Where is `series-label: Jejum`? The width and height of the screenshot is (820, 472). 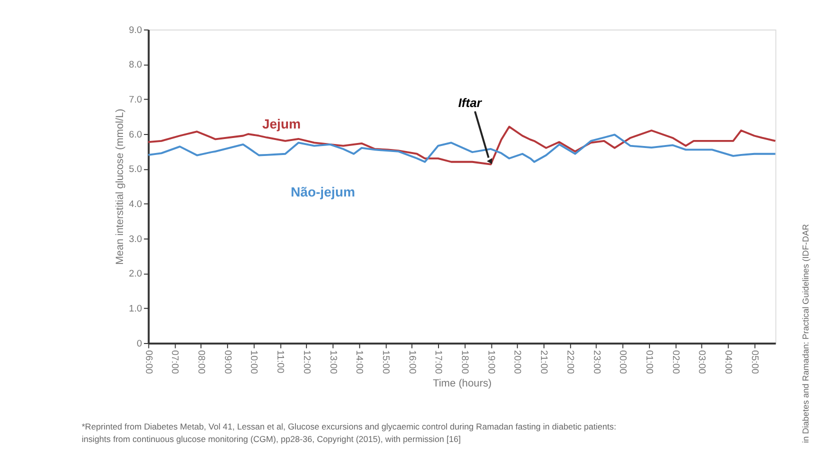 series-label: Jejum is located at coordinates (281, 124).